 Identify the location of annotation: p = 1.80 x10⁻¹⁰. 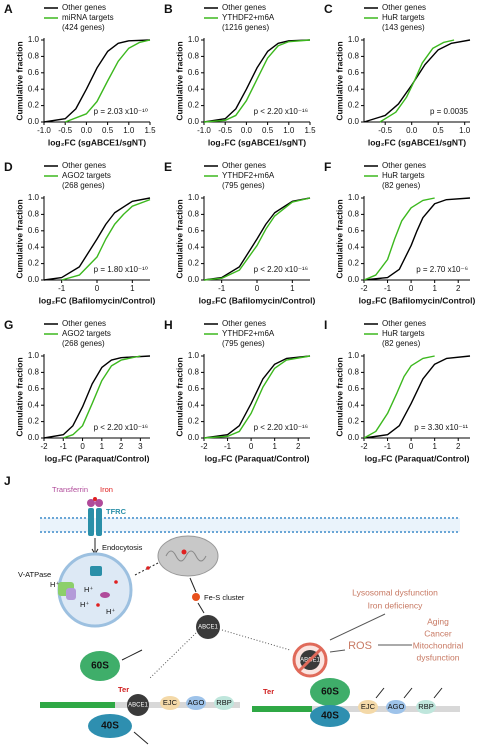
(121, 269).